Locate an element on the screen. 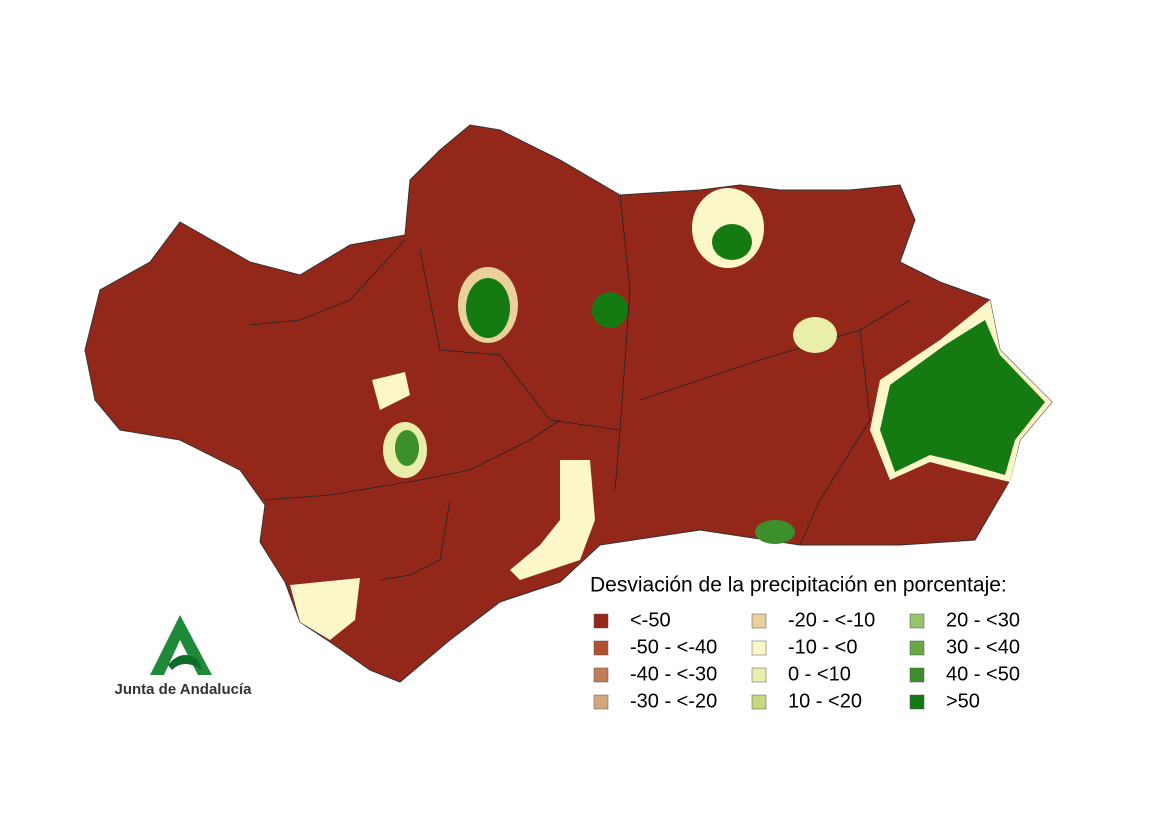 The width and height of the screenshot is (1169, 826). wet-zone-malaga is located at coordinates (552, 520).